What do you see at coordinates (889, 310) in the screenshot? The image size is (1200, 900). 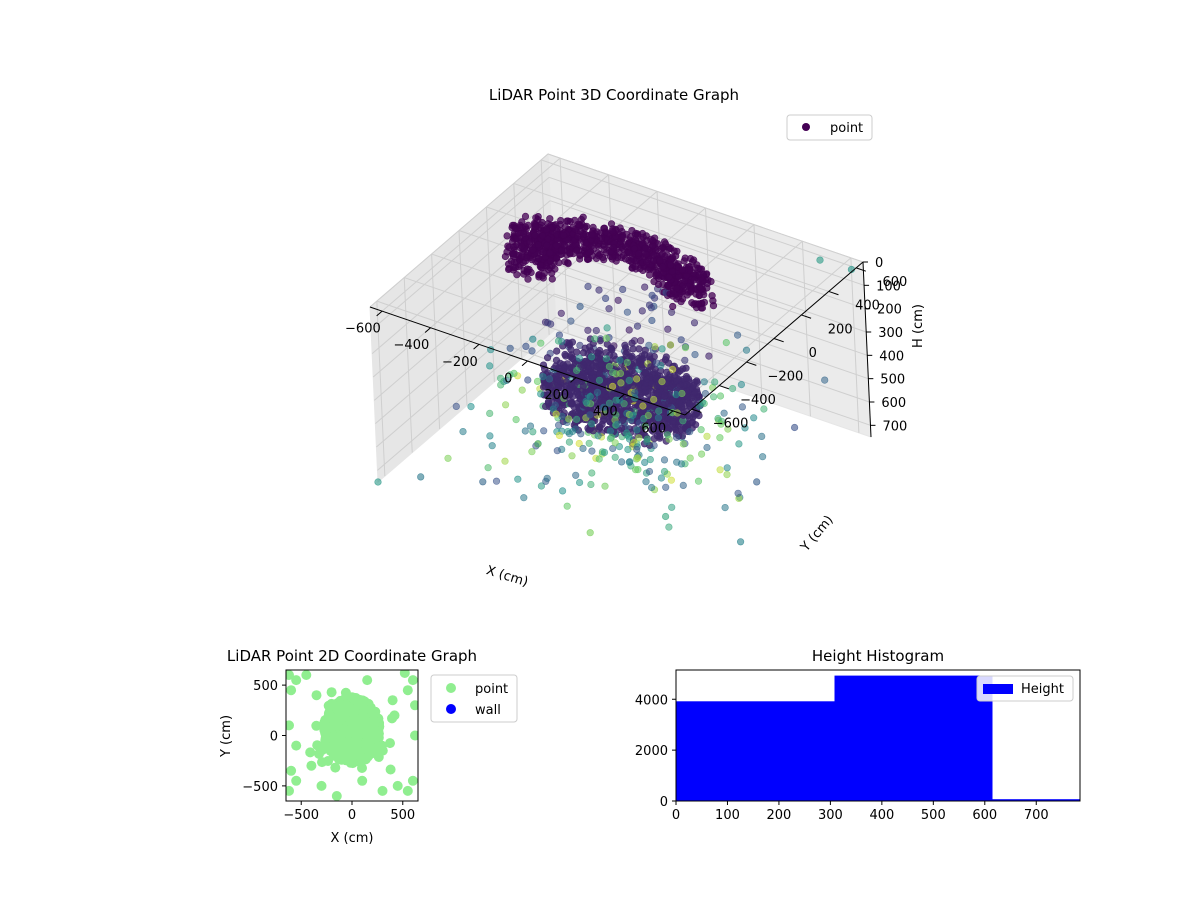 I see `3d-z-tick-label: 200` at bounding box center [889, 310].